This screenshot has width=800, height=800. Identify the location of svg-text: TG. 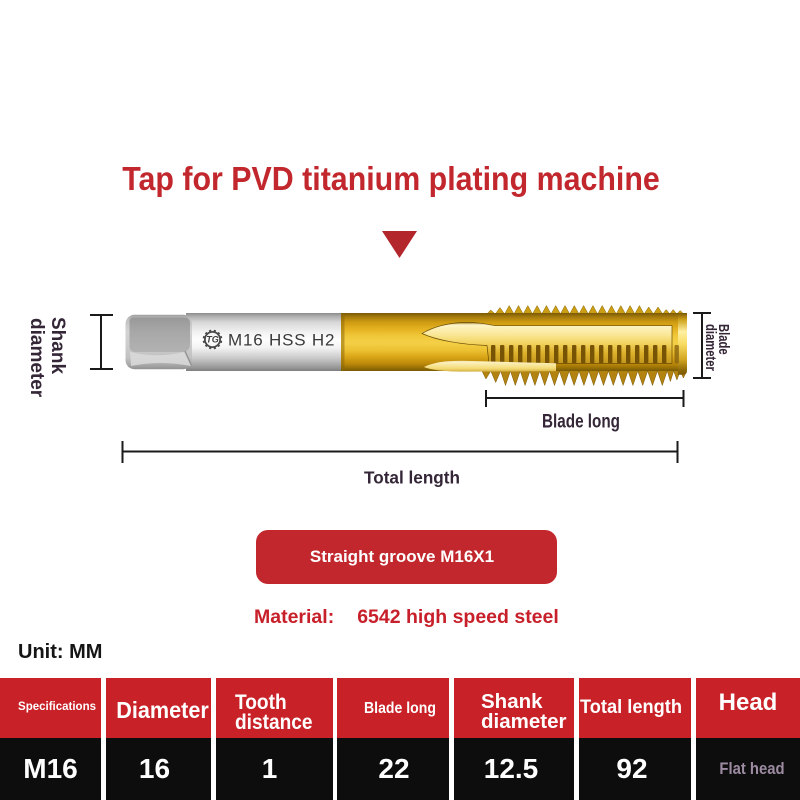
(212, 340).